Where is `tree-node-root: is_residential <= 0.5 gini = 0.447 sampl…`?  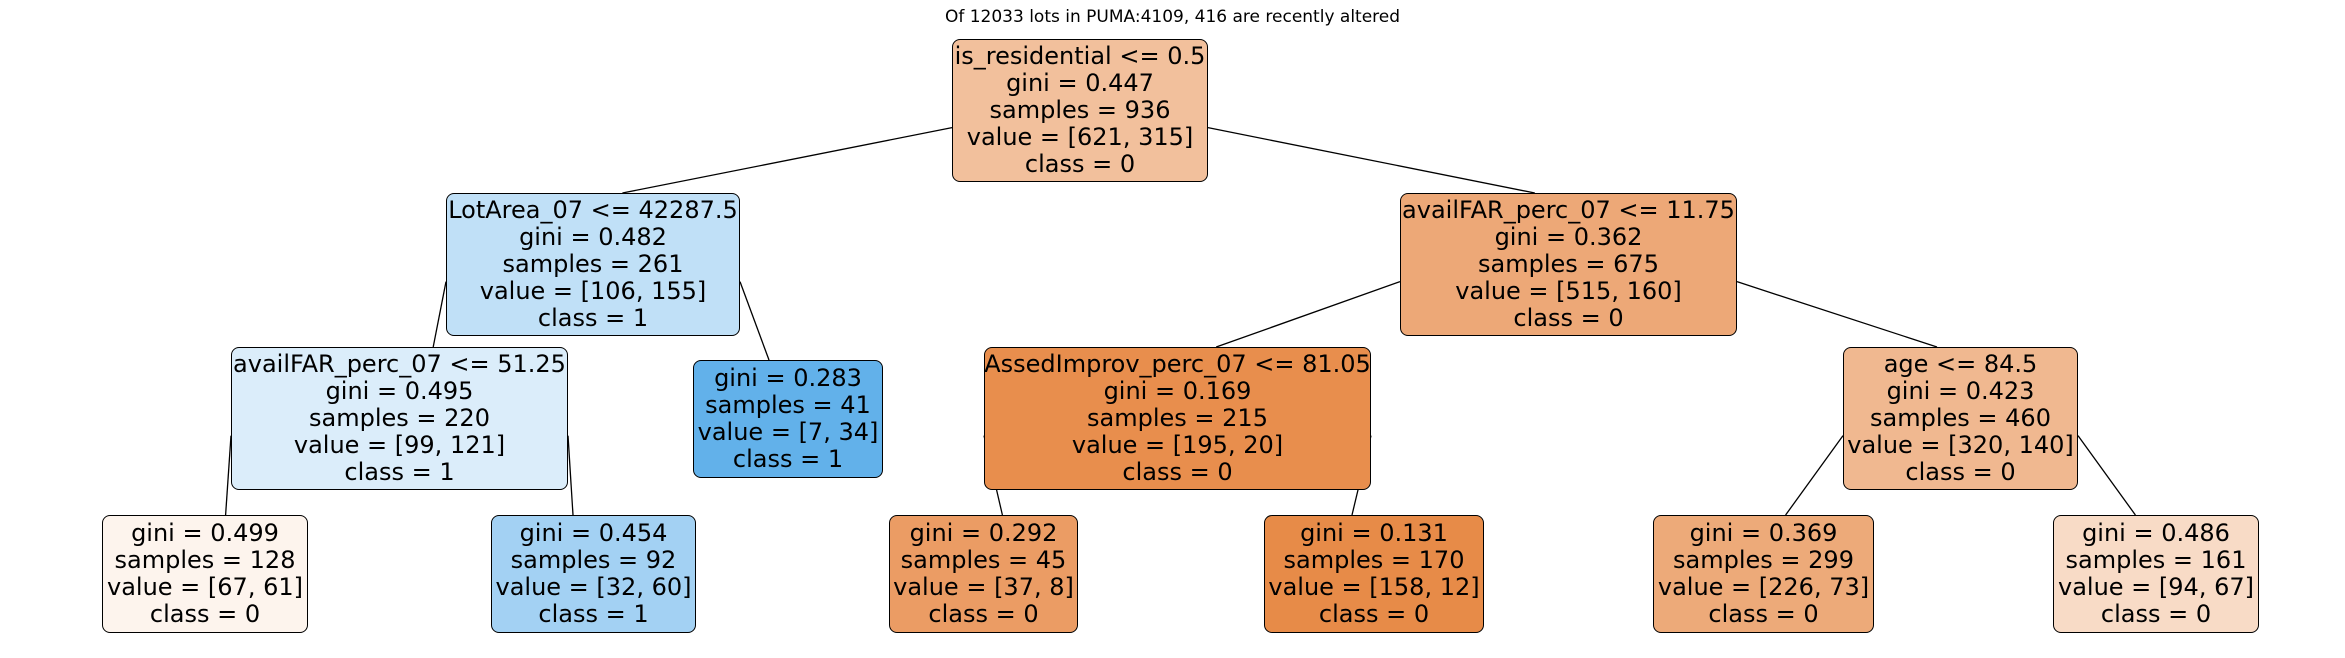
tree-node-root: is_residential <= 0.5 gini = 0.447 sampl… is located at coordinates (1080, 110).